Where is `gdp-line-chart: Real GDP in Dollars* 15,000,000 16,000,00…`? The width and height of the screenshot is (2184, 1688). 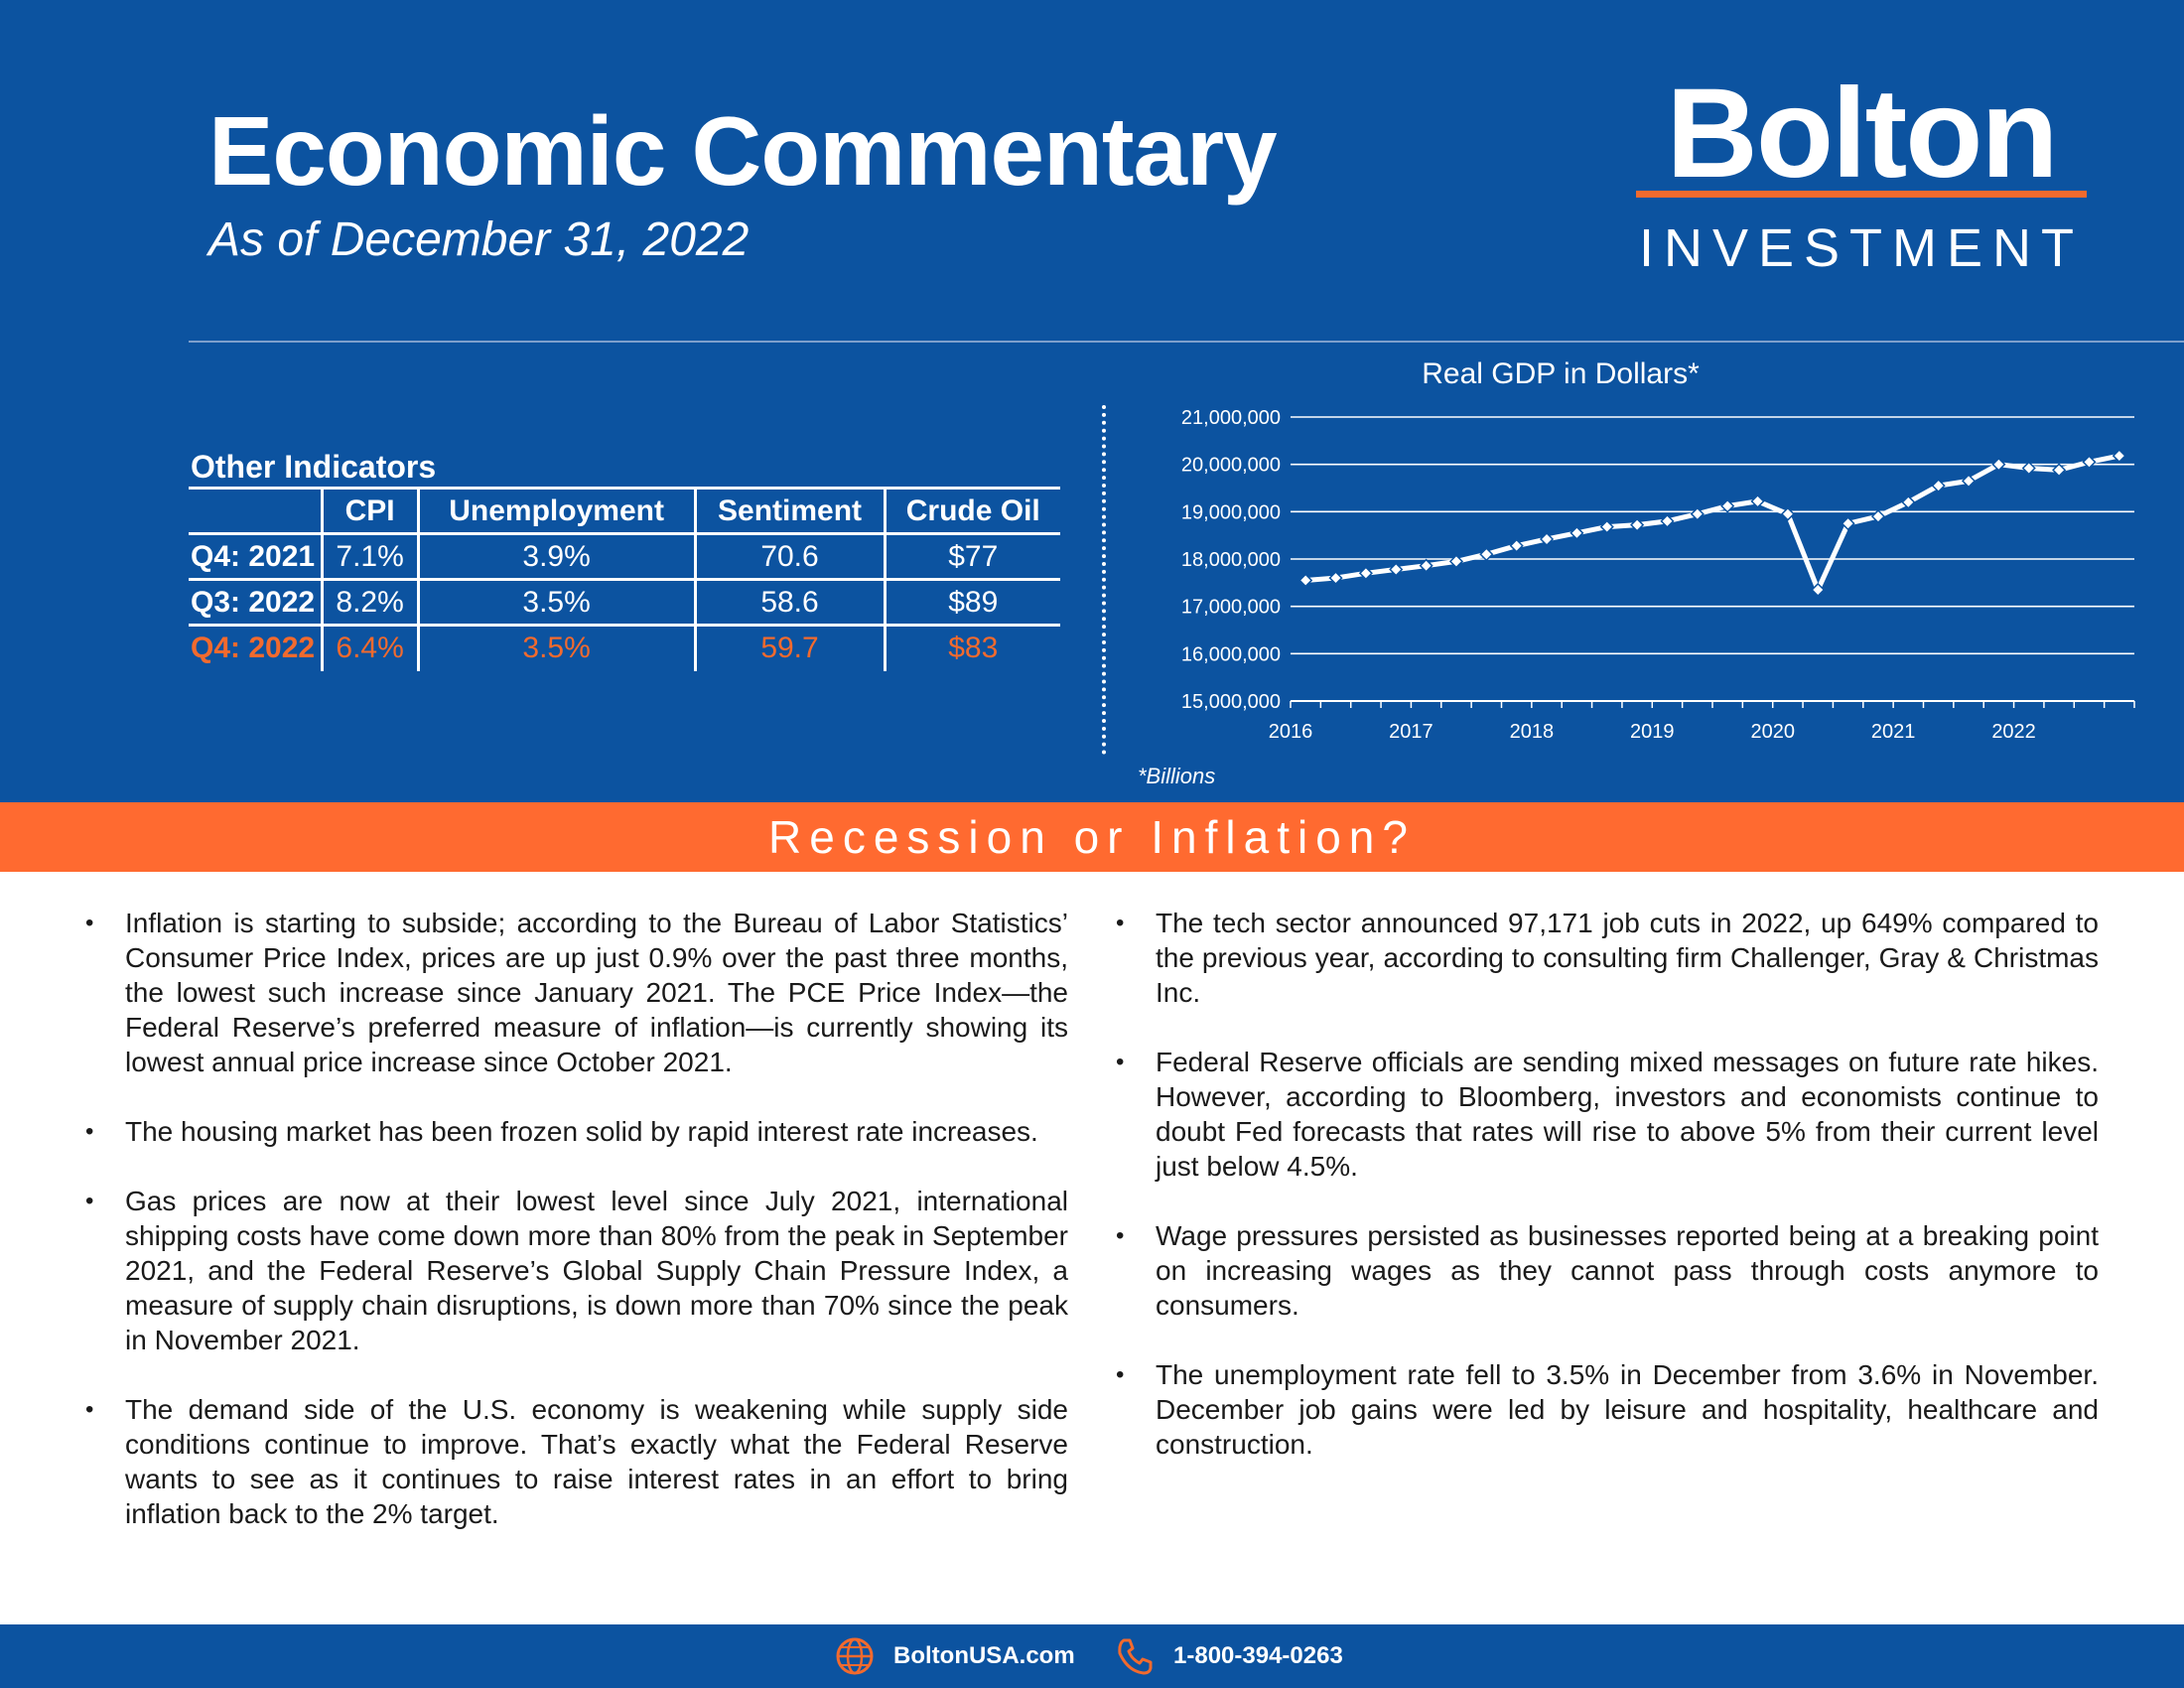
gdp-line-chart: Real GDP in Dollars* 15,000,000 16,000,00… is located at coordinates (1636, 572).